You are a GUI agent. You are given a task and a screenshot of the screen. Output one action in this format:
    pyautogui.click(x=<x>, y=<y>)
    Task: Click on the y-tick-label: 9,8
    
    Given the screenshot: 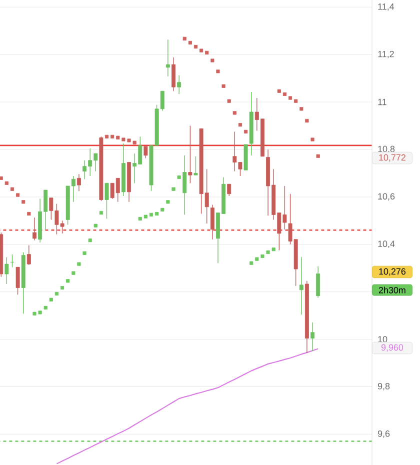 What is the action you would take?
    pyautogui.click(x=384, y=386)
    